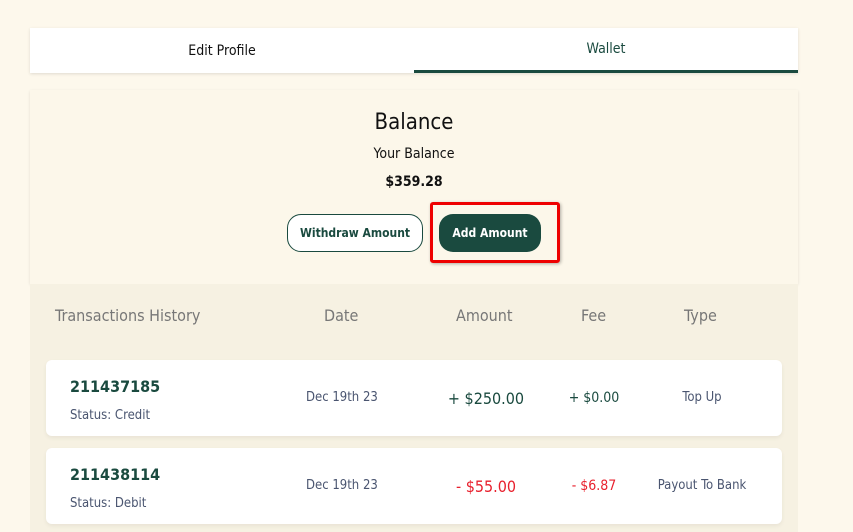 The height and width of the screenshot is (532, 853). I want to click on withdraw-amount-button: Withdraw Amount, so click(355, 233).